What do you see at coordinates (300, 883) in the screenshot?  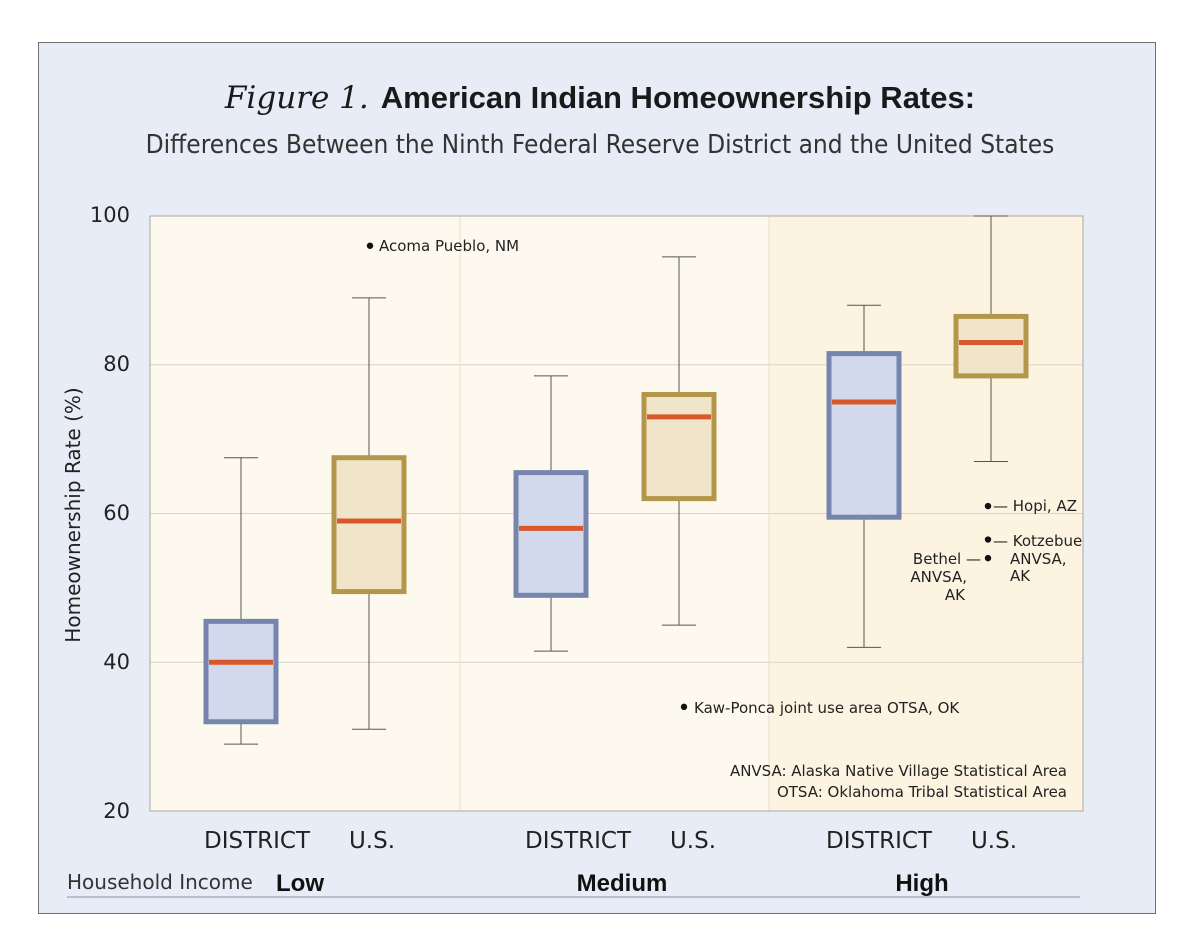 I see `group-label-low: Low` at bounding box center [300, 883].